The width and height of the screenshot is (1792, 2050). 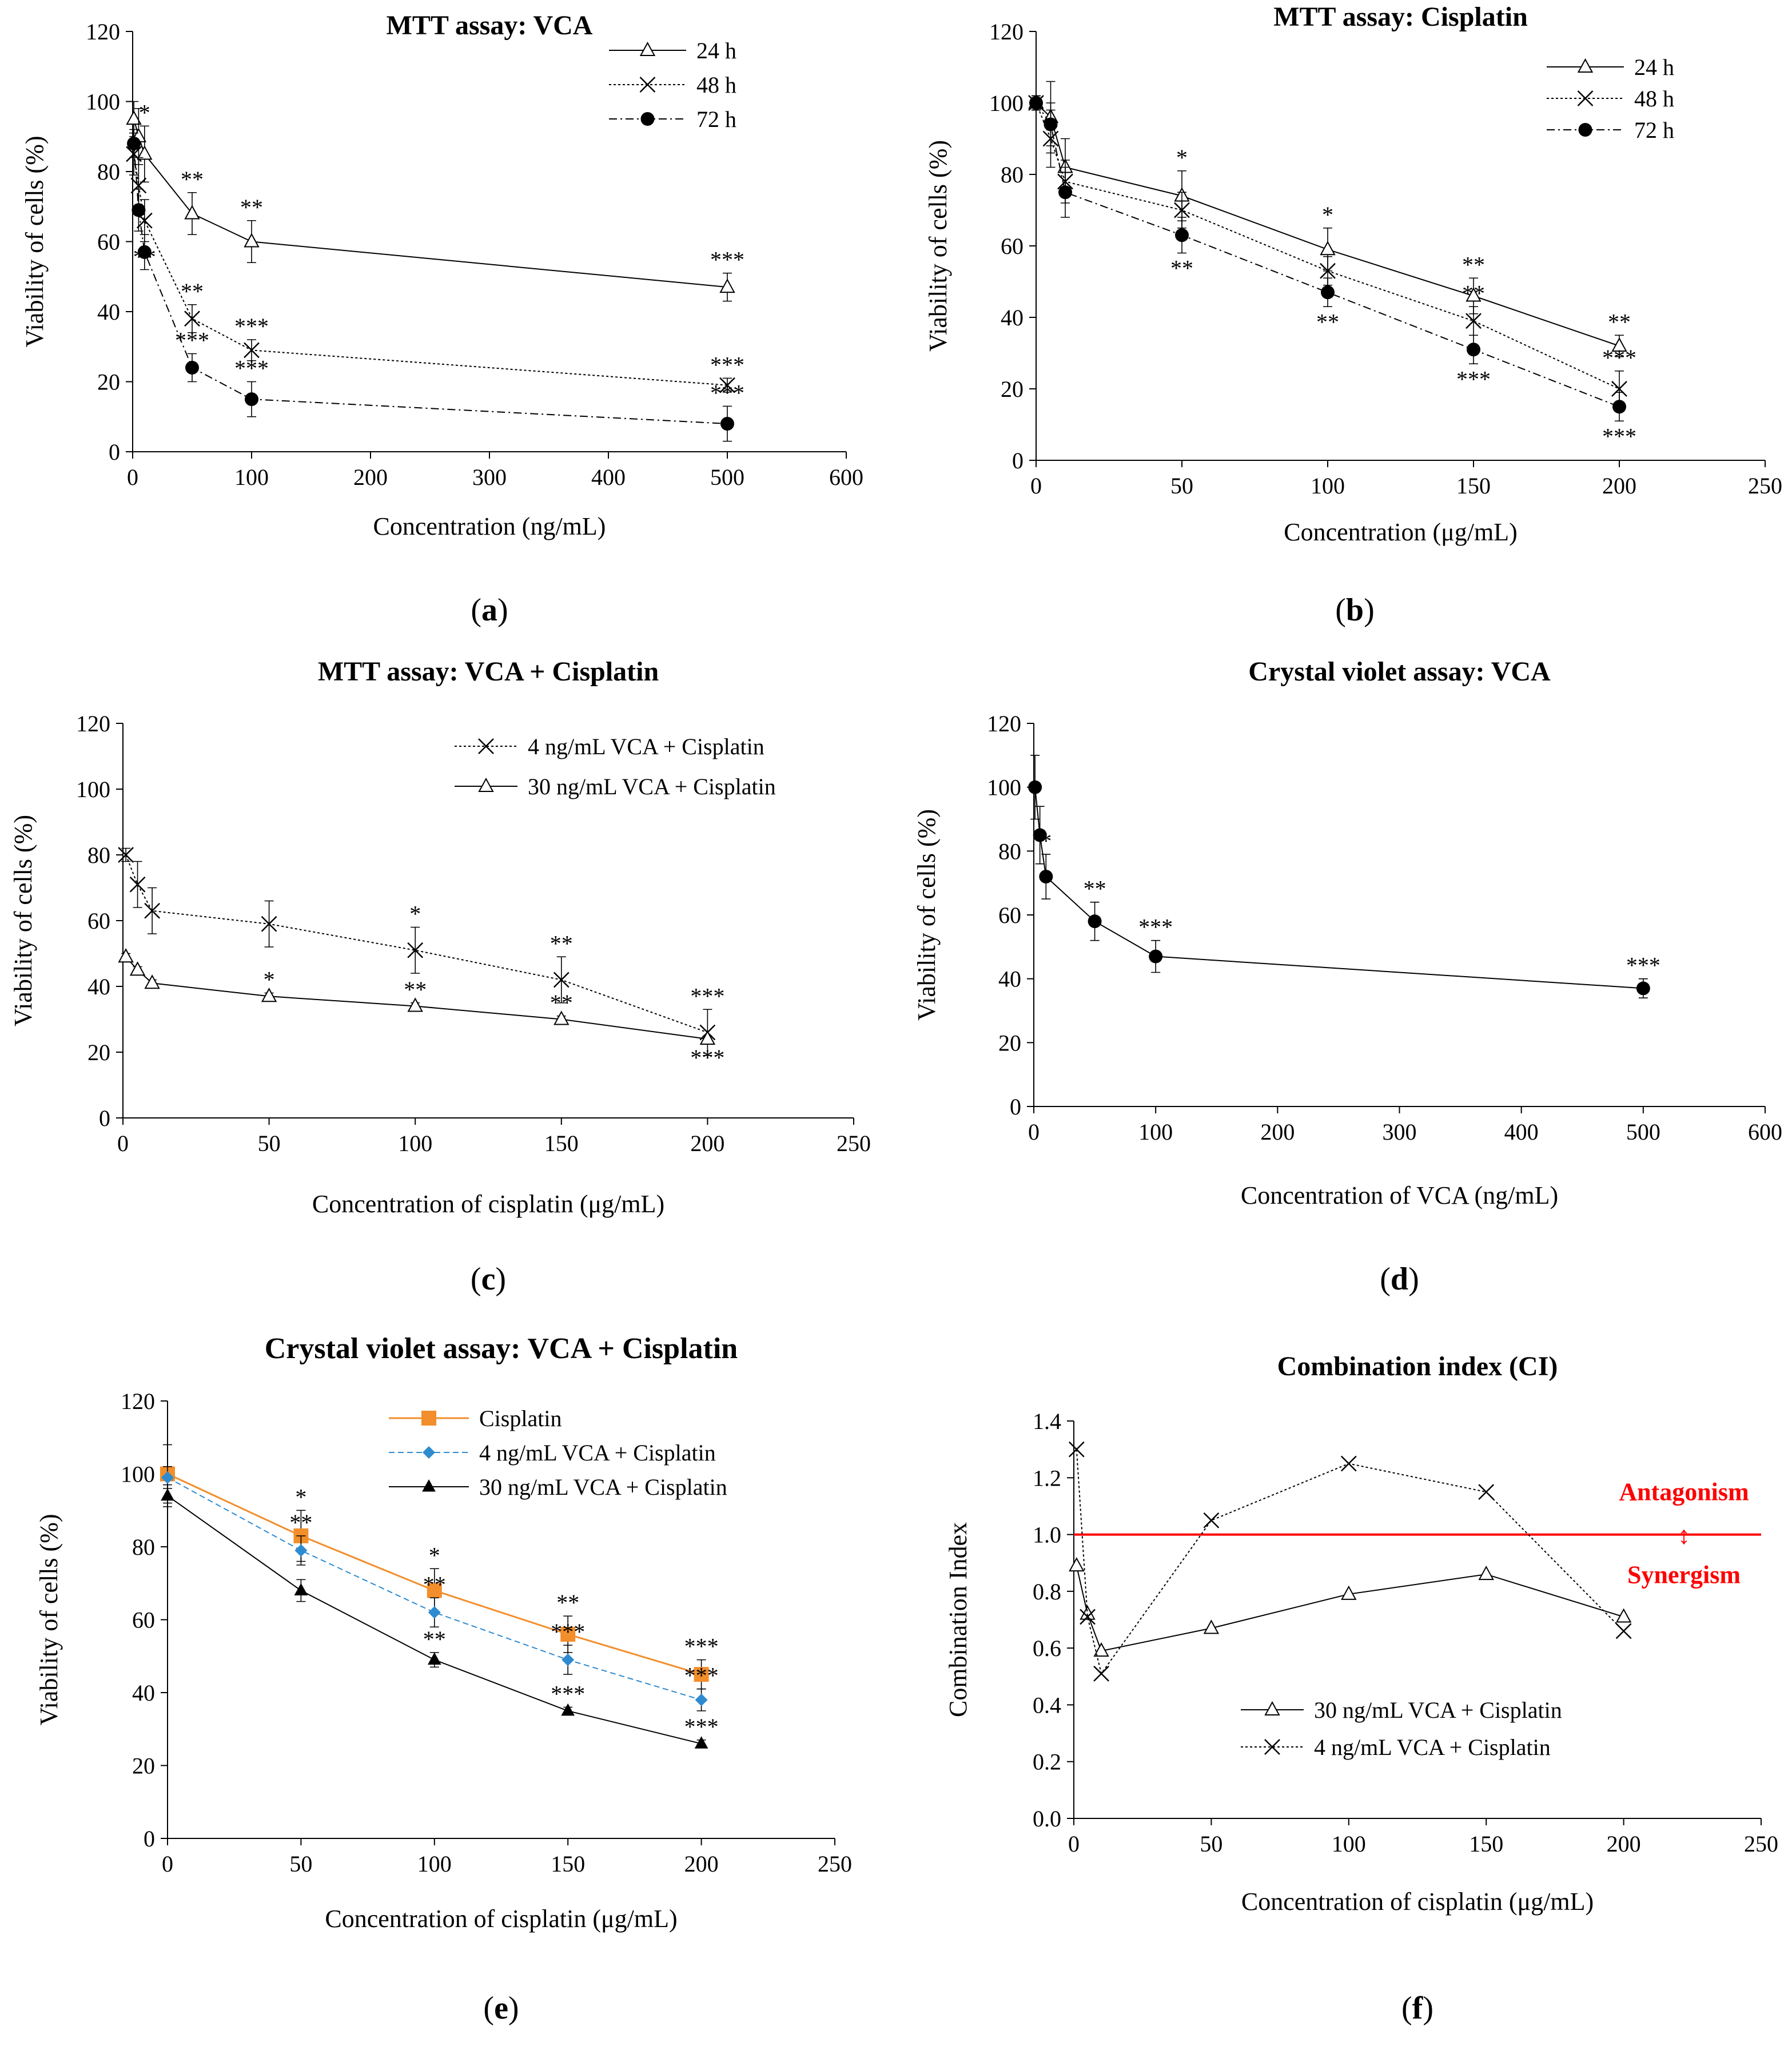 What do you see at coordinates (603, 1487) in the screenshot?
I see `legend-label: 30 ng/mL VCA + Cisplatin` at bounding box center [603, 1487].